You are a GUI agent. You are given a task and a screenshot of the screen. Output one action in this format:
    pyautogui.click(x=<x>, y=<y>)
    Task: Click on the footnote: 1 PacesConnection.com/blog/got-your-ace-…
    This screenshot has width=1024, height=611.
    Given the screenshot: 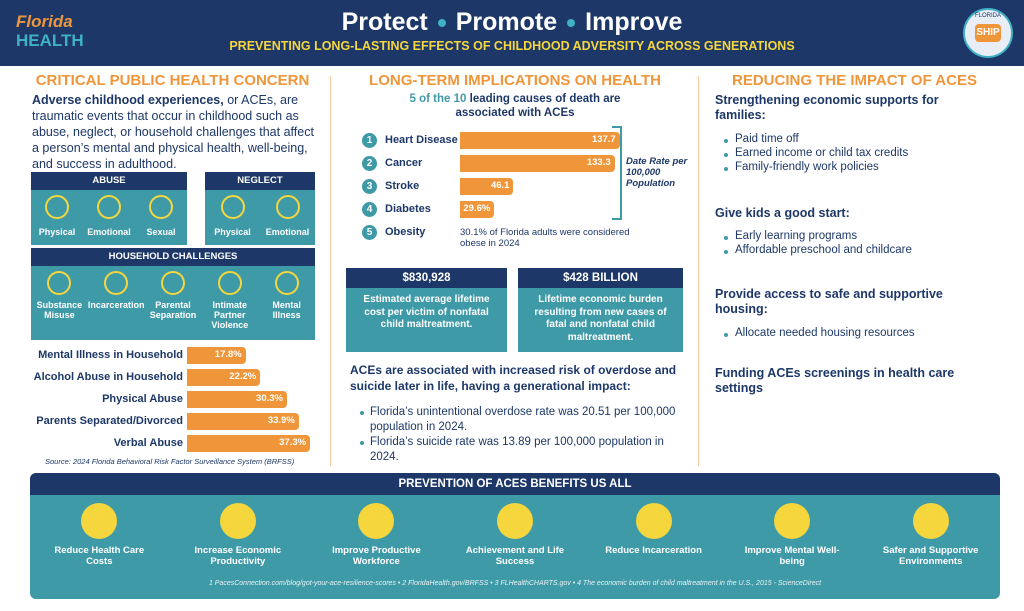 What is the action you would take?
    pyautogui.click(x=515, y=583)
    